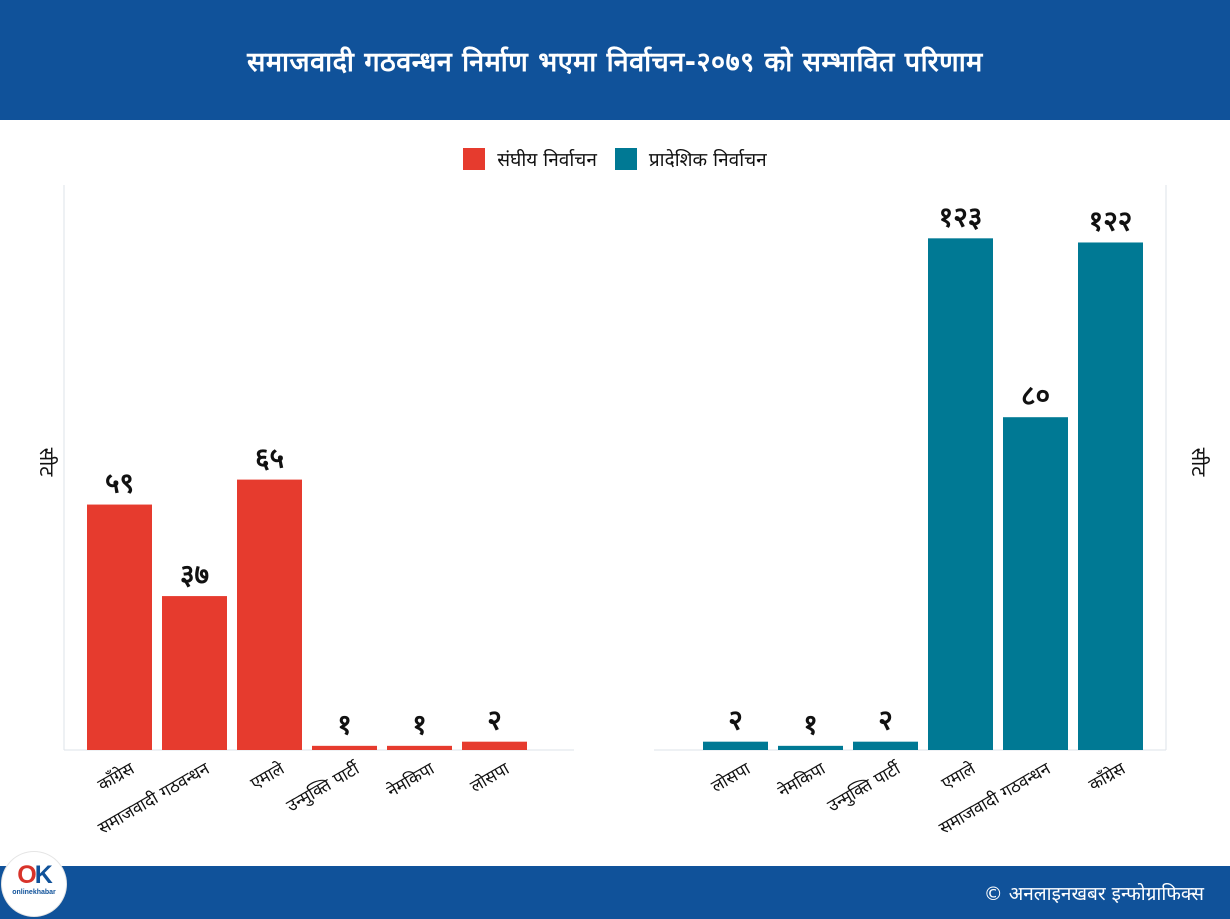 The width and height of the screenshot is (1230, 919). Describe the element at coordinates (35, 875) in the screenshot. I see `logo-mark: OK` at that location.